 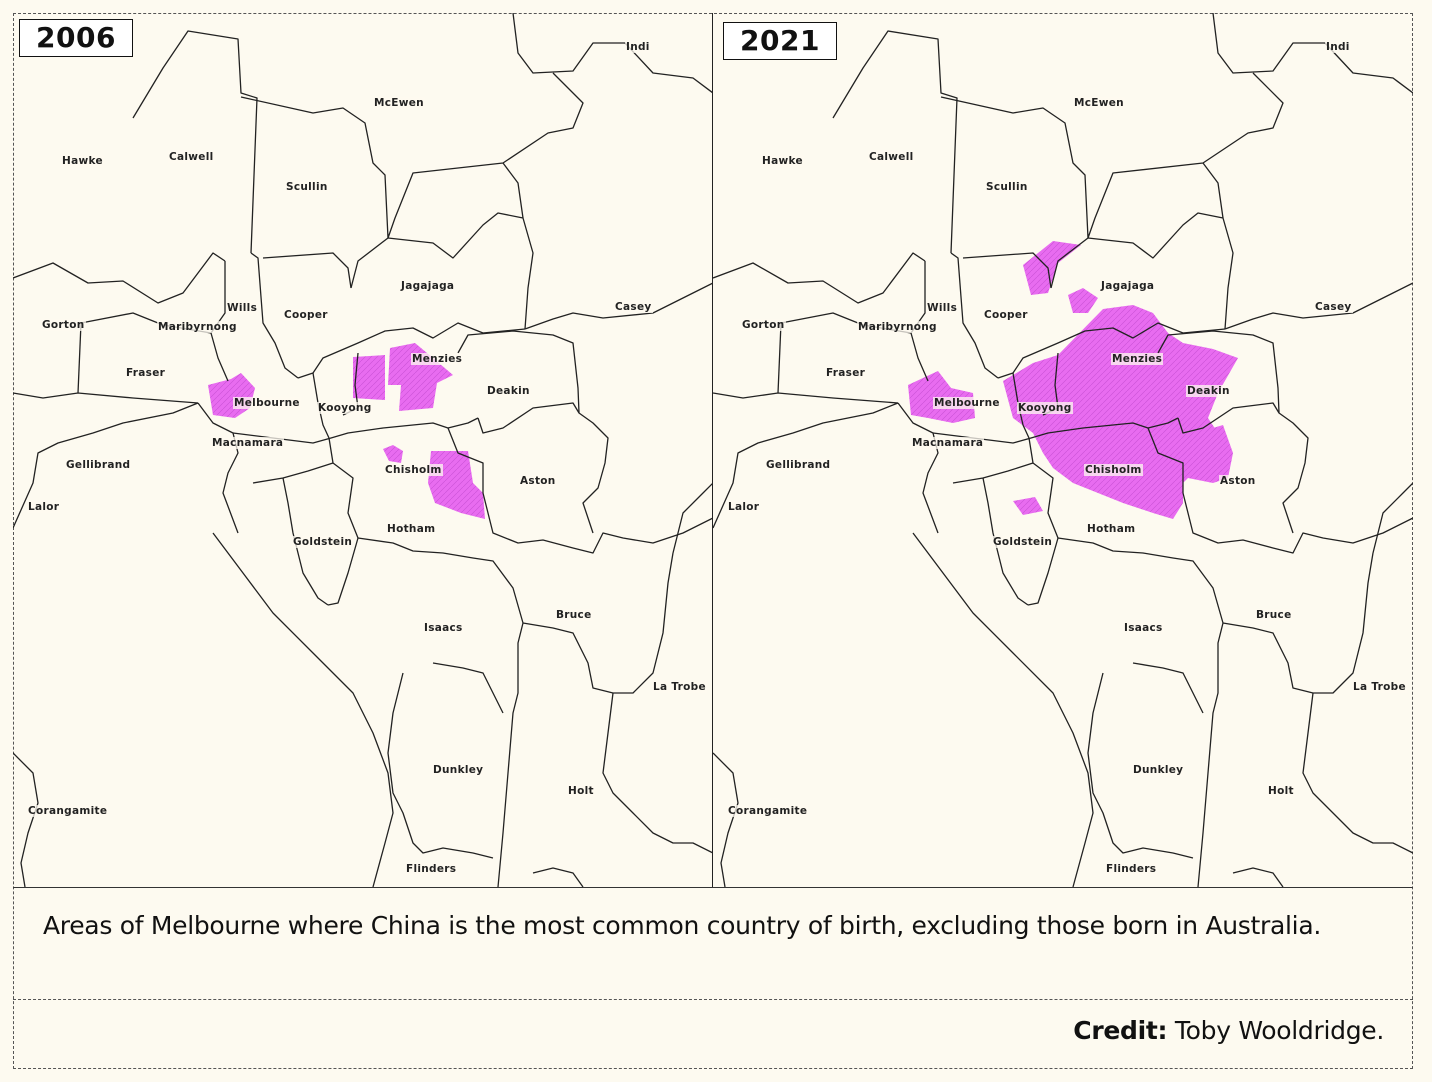 I want to click on division-label-goldstein: Goldstein, so click(x=323, y=542).